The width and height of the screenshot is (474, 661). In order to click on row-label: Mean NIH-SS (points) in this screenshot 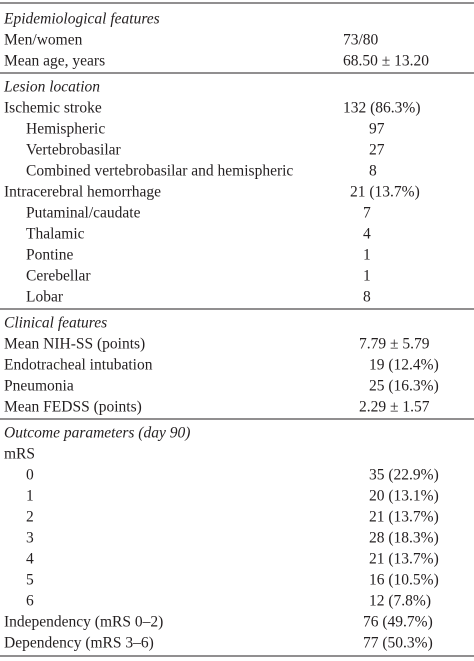, I will do `click(74, 344)`.